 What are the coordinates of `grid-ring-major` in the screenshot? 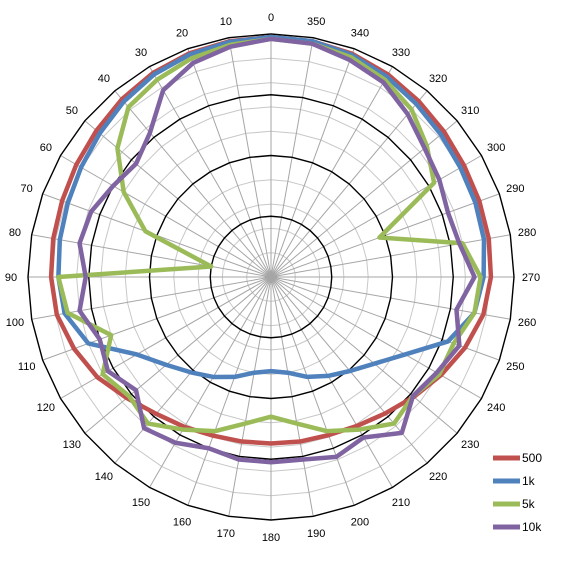 It's located at (271, 277).